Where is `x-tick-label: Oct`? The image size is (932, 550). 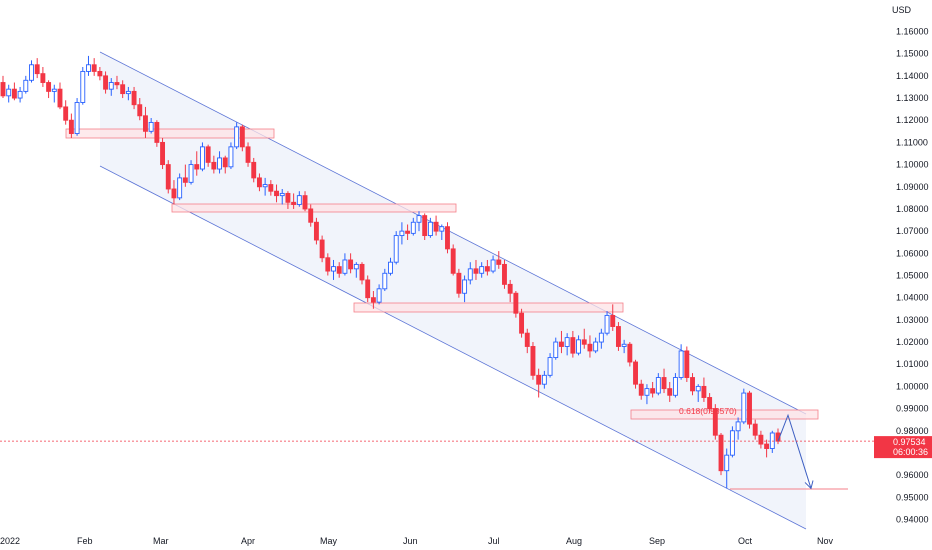
x-tick-label: Oct is located at coordinates (745, 541).